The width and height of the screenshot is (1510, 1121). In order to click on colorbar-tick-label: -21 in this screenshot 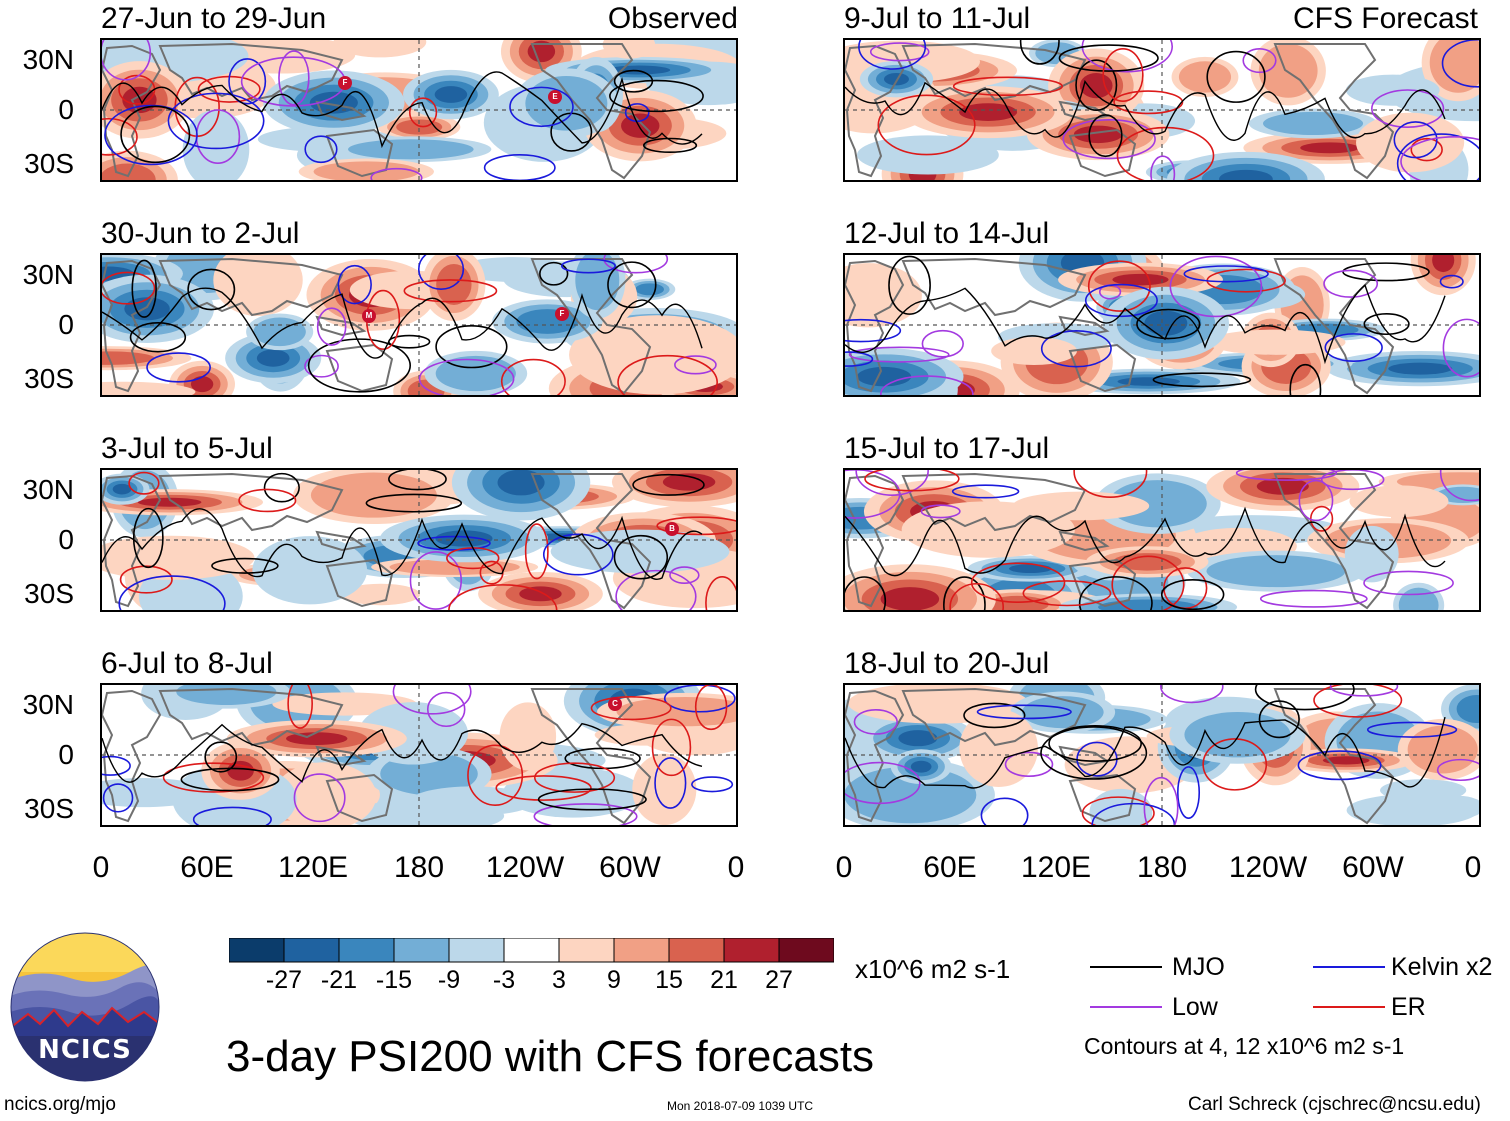, I will do `click(339, 980)`.